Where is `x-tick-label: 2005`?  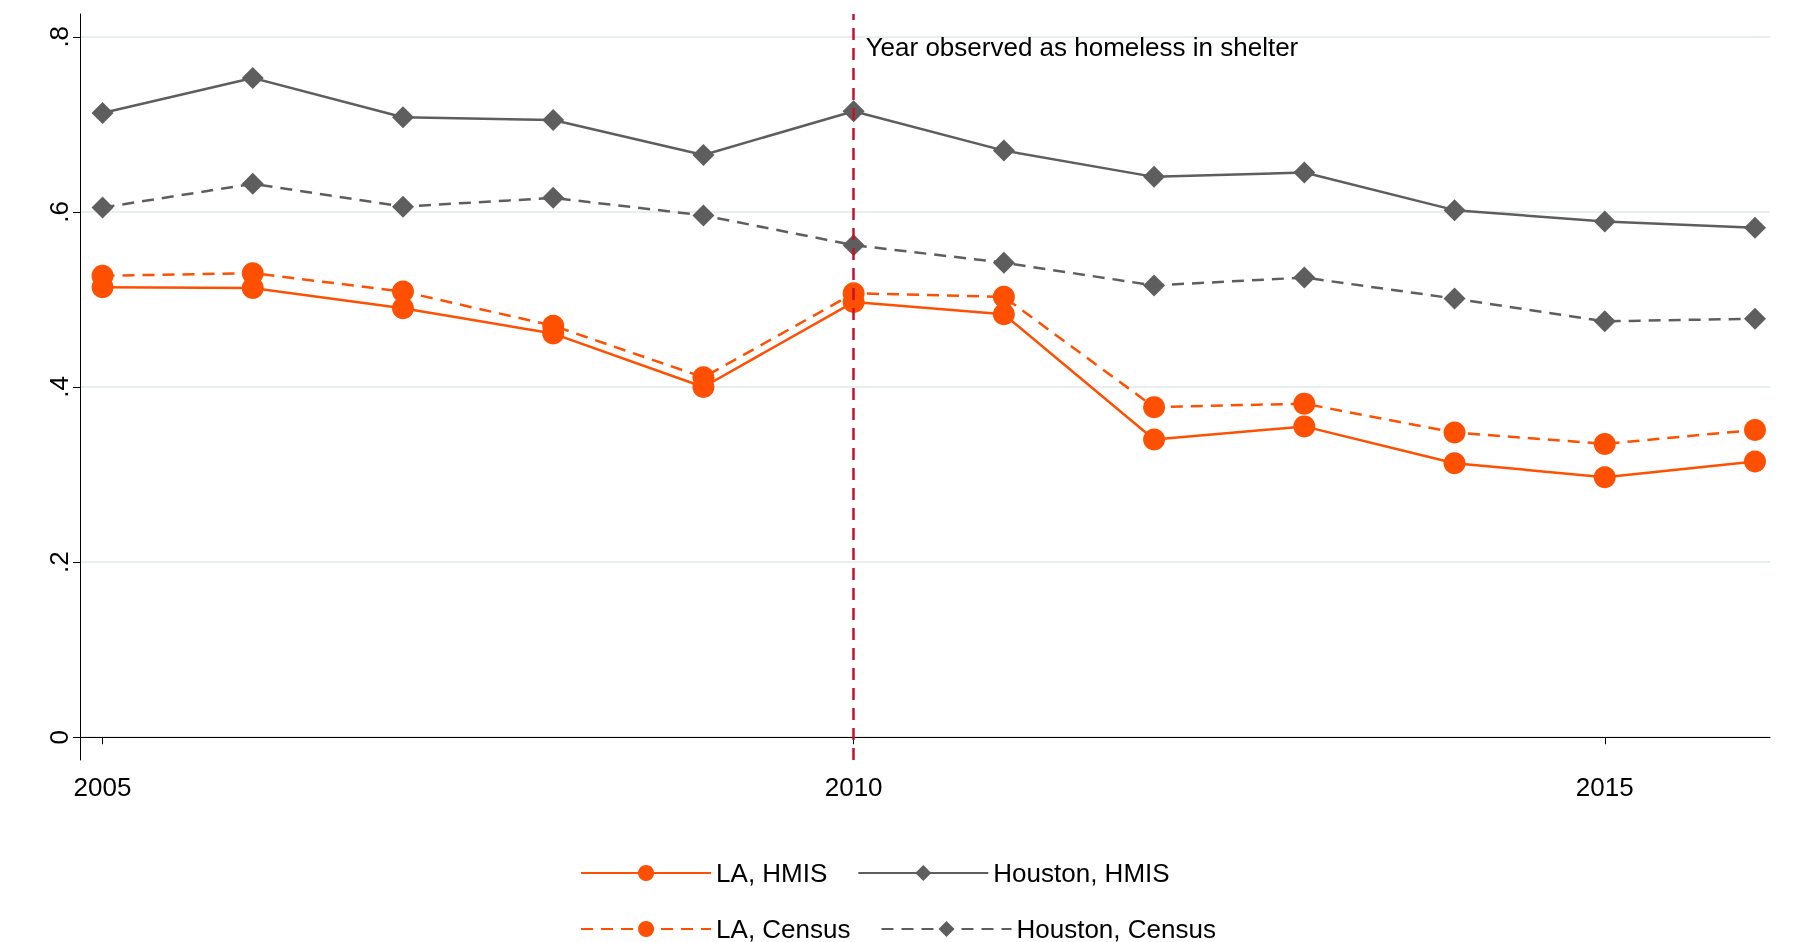 x-tick-label: 2005 is located at coordinates (102, 787).